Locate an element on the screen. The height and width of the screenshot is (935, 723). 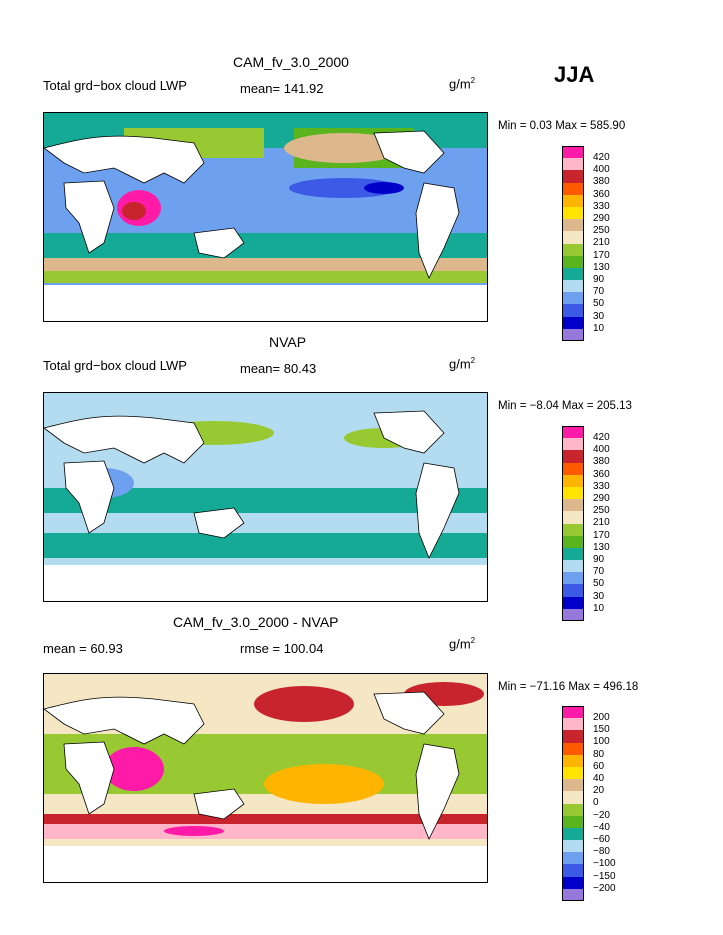
panel3-field is located at coordinates (265, 778).